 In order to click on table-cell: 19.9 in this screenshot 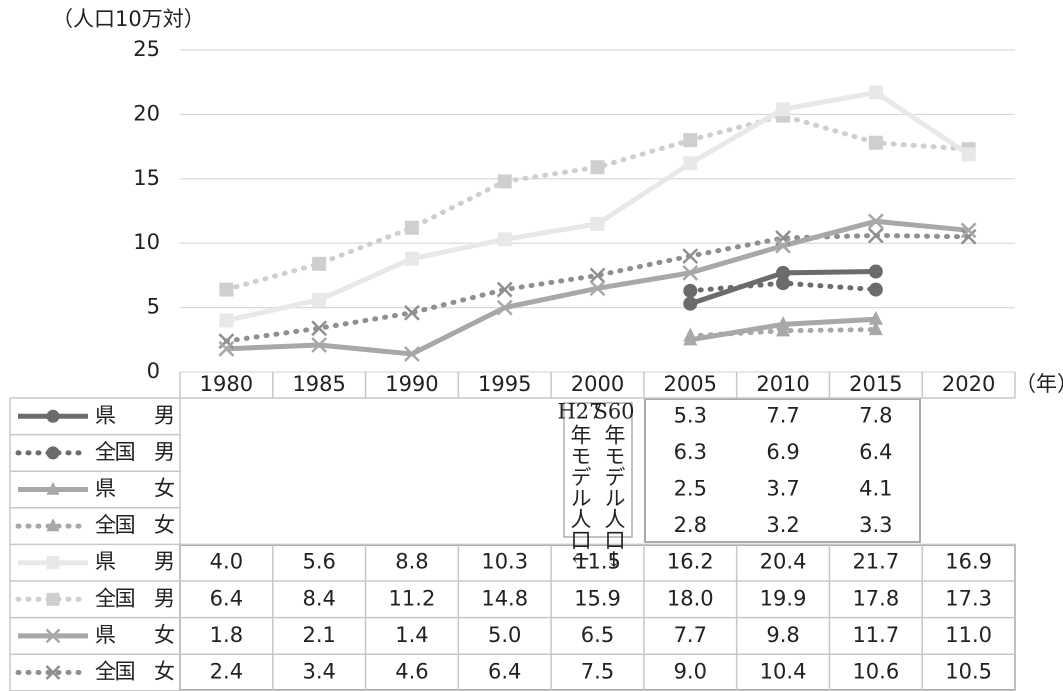, I will do `click(783, 598)`.